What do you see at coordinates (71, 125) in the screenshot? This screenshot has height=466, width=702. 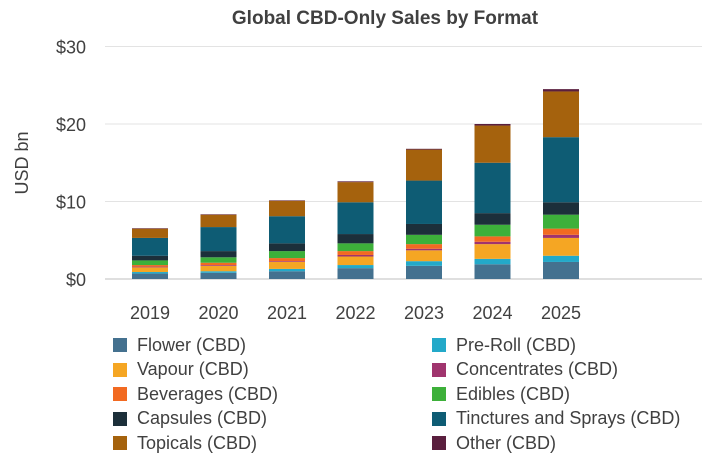 I see `y-tick-label: $20` at bounding box center [71, 125].